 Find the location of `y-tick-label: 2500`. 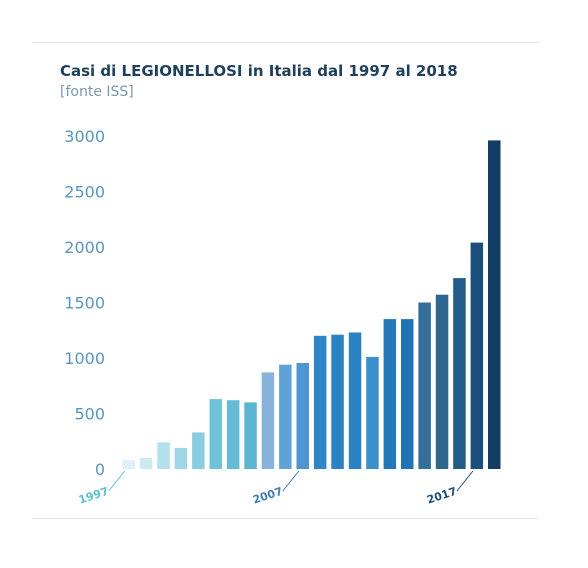

y-tick-label: 2500 is located at coordinates (84, 192).